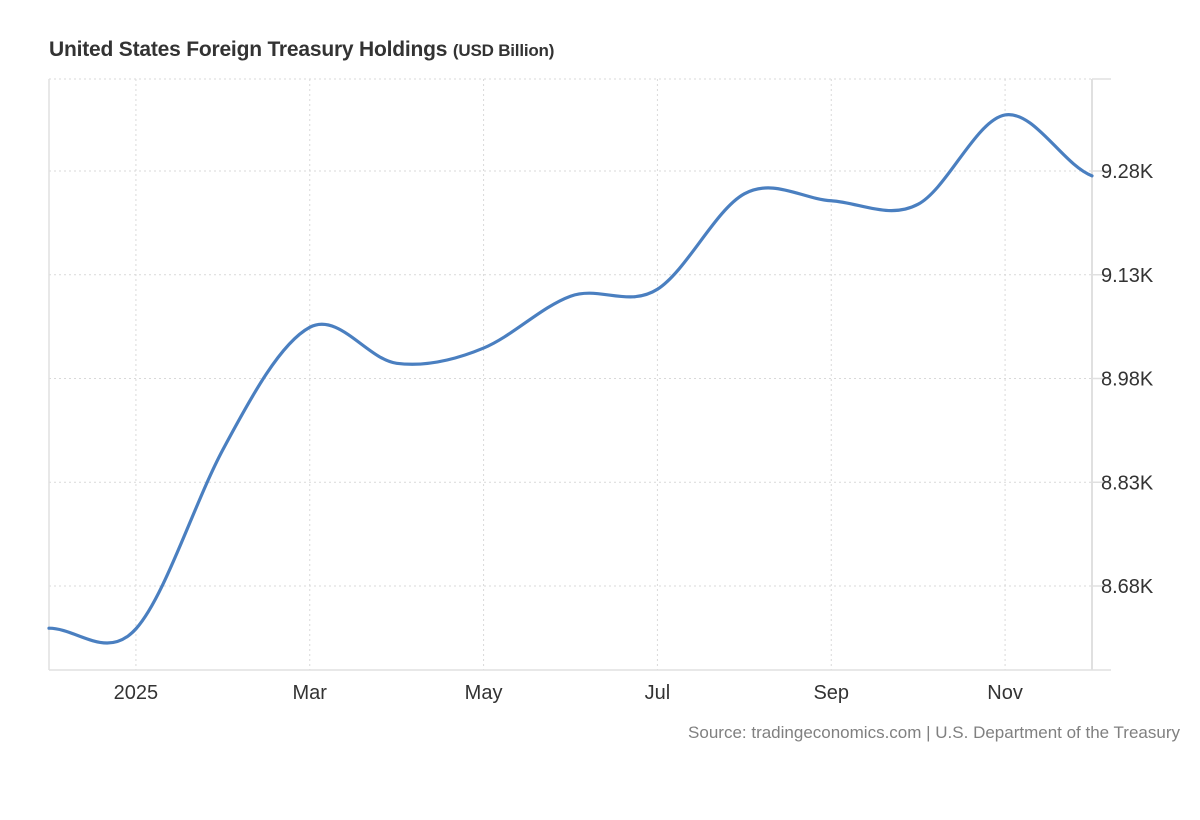 Image resolution: width=1200 pixels, height=820 pixels. I want to click on x-tick-label: 2025, so click(136, 693).